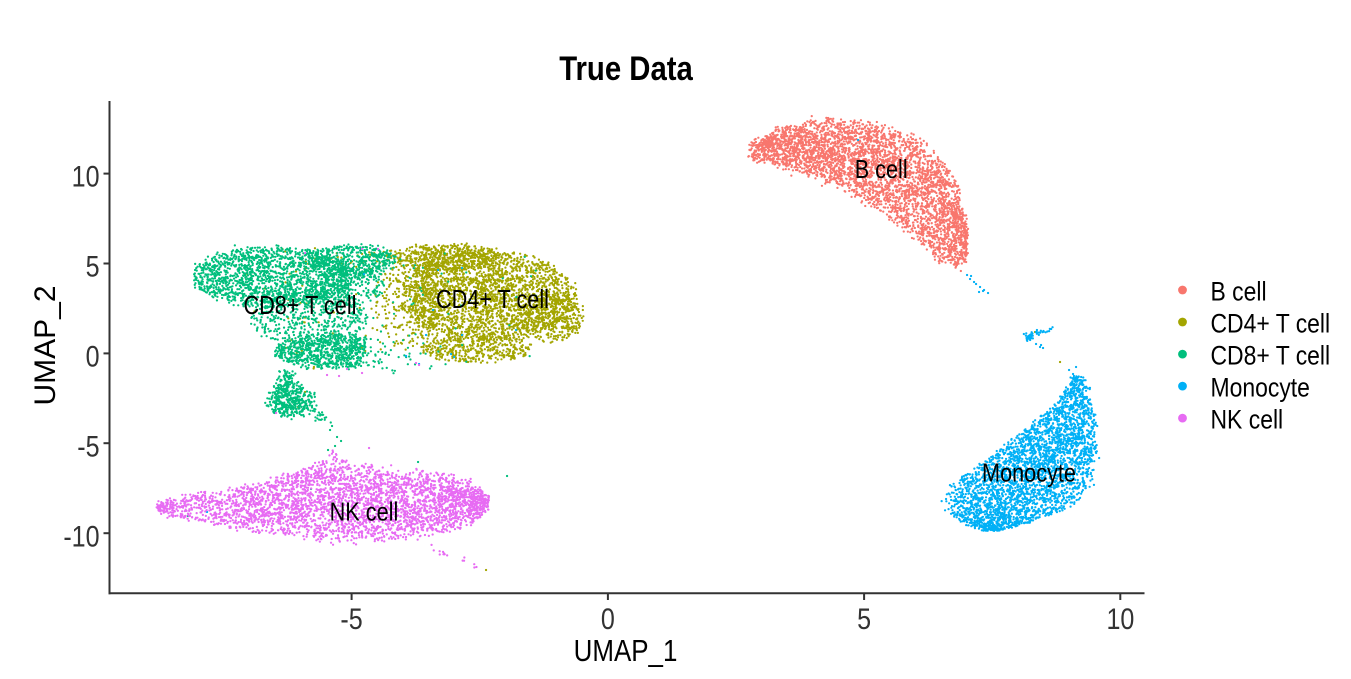 The width and height of the screenshot is (1351, 679). What do you see at coordinates (45, 345) in the screenshot?
I see `svg-text: UMAP_2` at bounding box center [45, 345].